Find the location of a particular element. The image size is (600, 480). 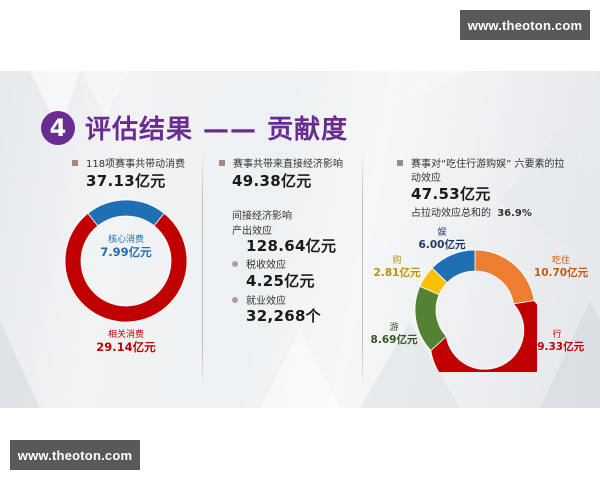

direct-impact-label: 赛事共带来直接经济影响 is located at coordinates (288, 164).